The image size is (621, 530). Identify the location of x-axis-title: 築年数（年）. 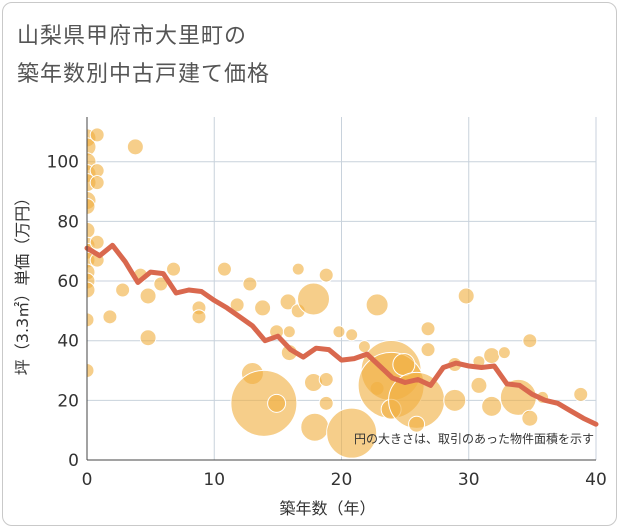
(327, 508).